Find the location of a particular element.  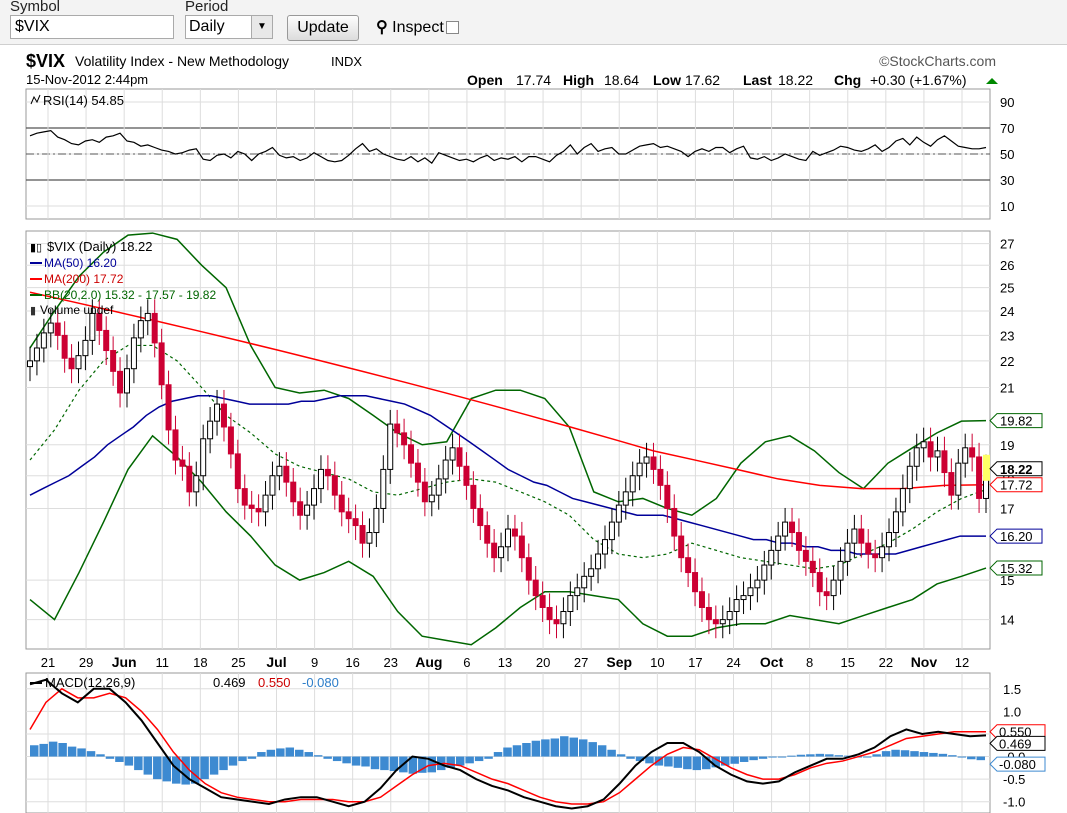

price-tick-label: 26 is located at coordinates (1007, 265).